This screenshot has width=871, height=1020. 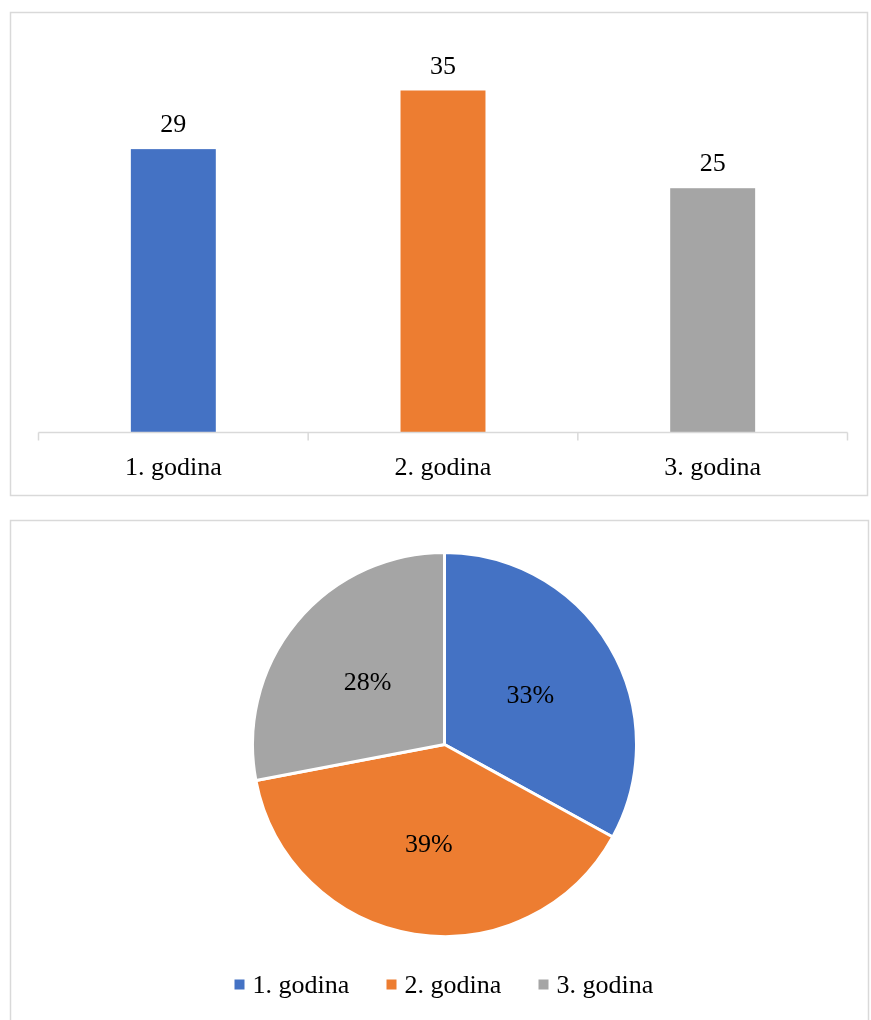 I want to click on legend-label: 3. godina, so click(x=605, y=984).